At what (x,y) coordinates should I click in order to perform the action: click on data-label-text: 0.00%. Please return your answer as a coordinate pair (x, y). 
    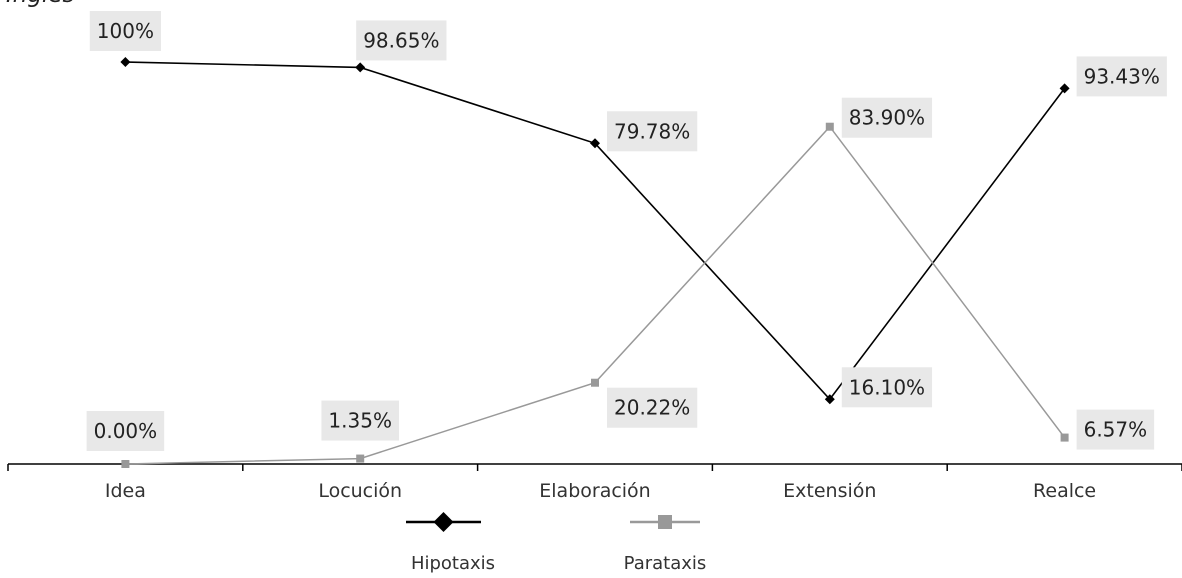
    Looking at the image, I should click on (126, 431).